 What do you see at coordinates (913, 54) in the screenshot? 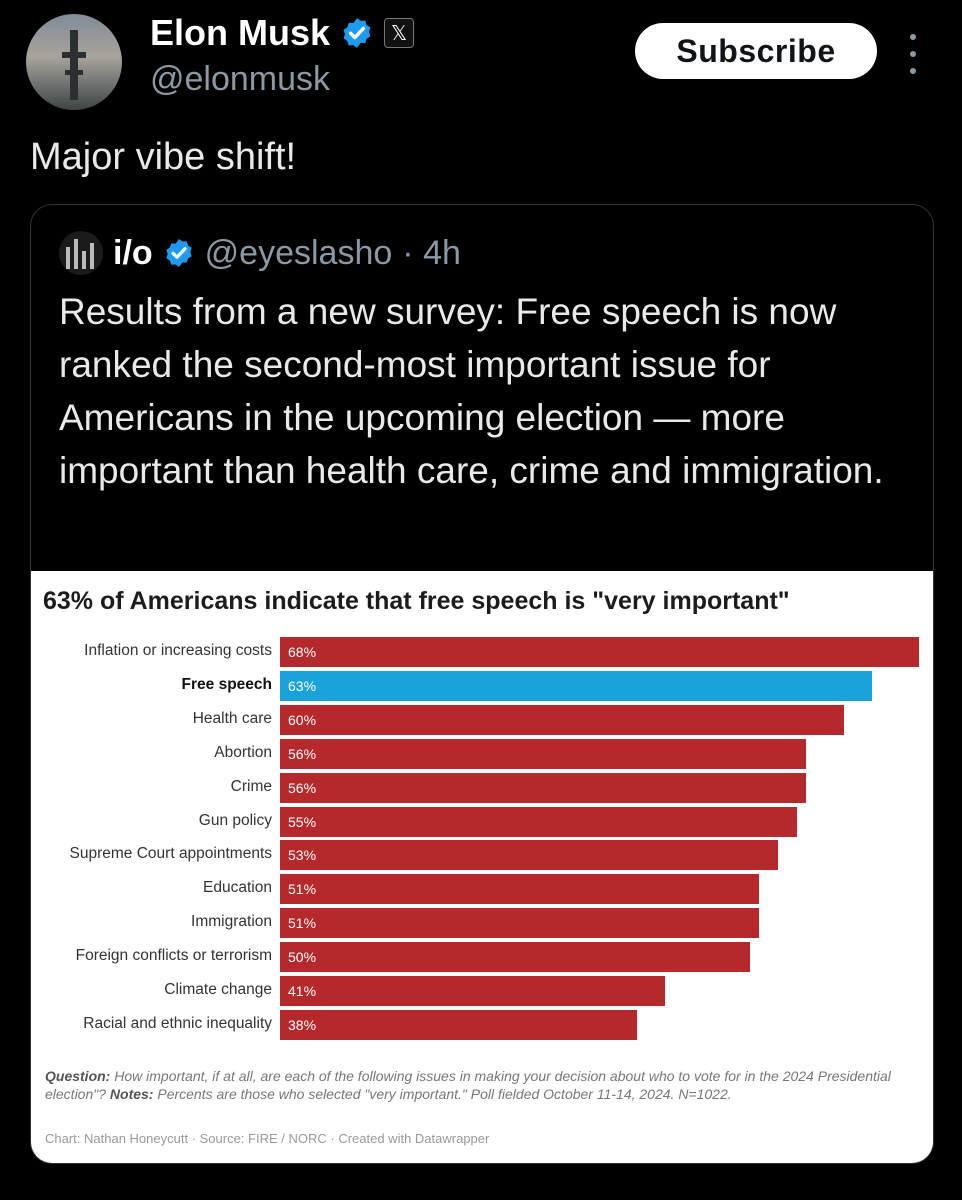
I see `more-options-icon` at bounding box center [913, 54].